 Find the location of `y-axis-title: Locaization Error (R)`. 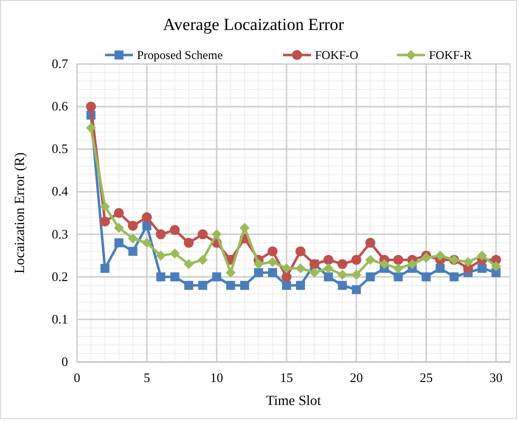

y-axis-title: Locaization Error (R) is located at coordinates (20, 213).